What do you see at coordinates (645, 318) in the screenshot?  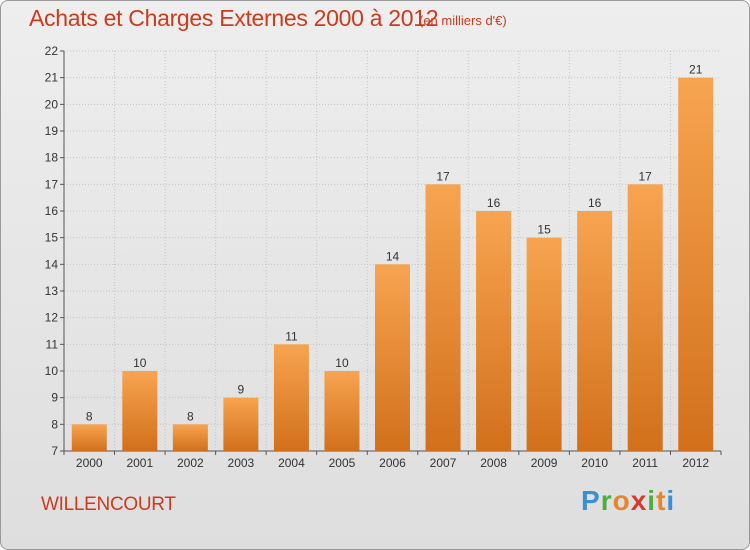 I see `bar-2011` at bounding box center [645, 318].